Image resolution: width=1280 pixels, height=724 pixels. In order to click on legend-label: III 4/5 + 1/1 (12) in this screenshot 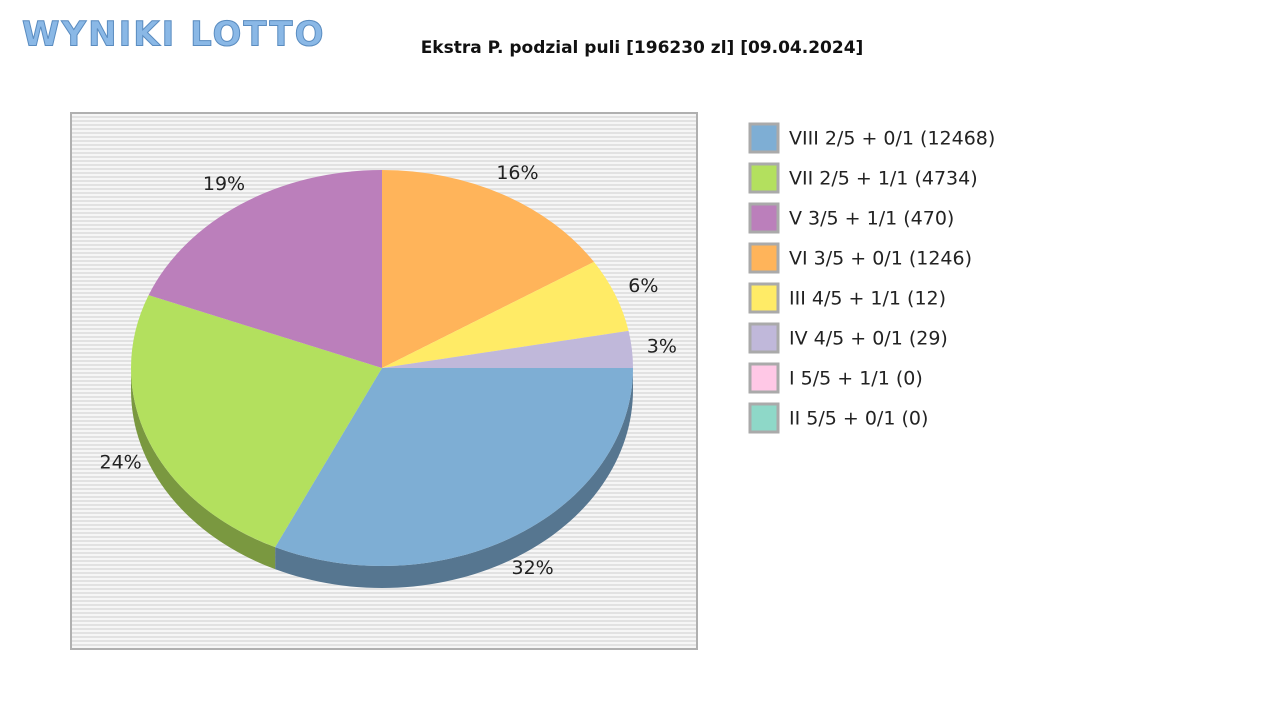, I will do `click(867, 299)`.